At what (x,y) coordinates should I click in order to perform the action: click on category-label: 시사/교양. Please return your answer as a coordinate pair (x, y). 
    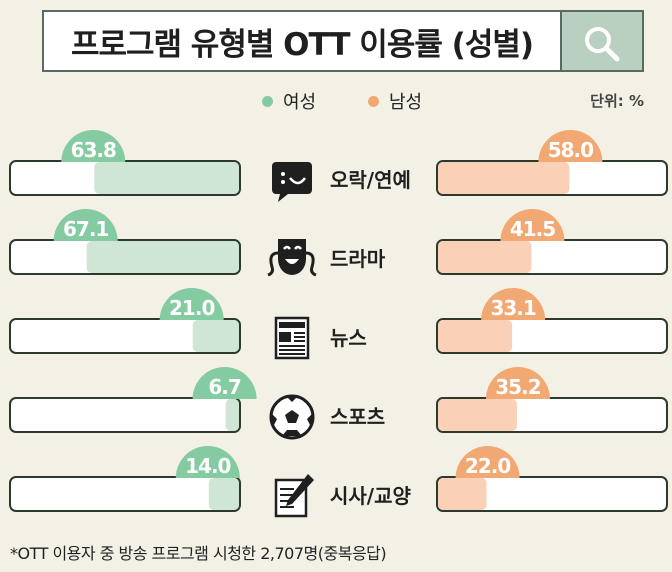
    Looking at the image, I should click on (371, 496).